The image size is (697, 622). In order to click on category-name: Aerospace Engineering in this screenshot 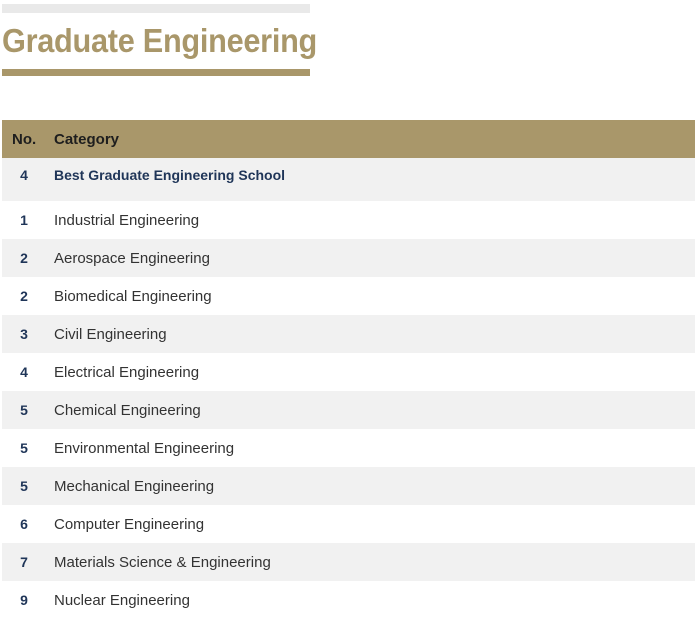, I will do `click(132, 258)`.